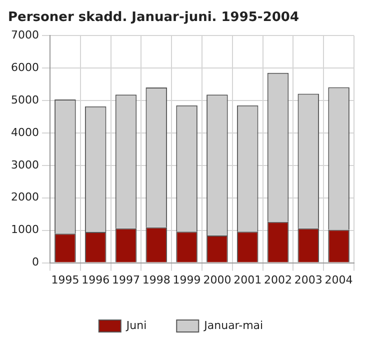 The width and height of the screenshot is (370, 350). I want to click on y-tick-label: 4000, so click(24, 132).